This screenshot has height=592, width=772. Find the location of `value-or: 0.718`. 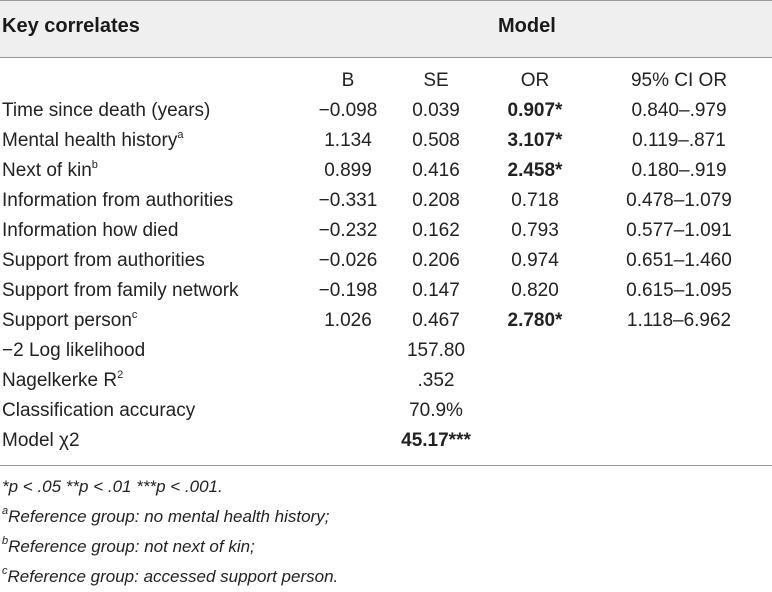

value-or: 0.718 is located at coordinates (535, 200).